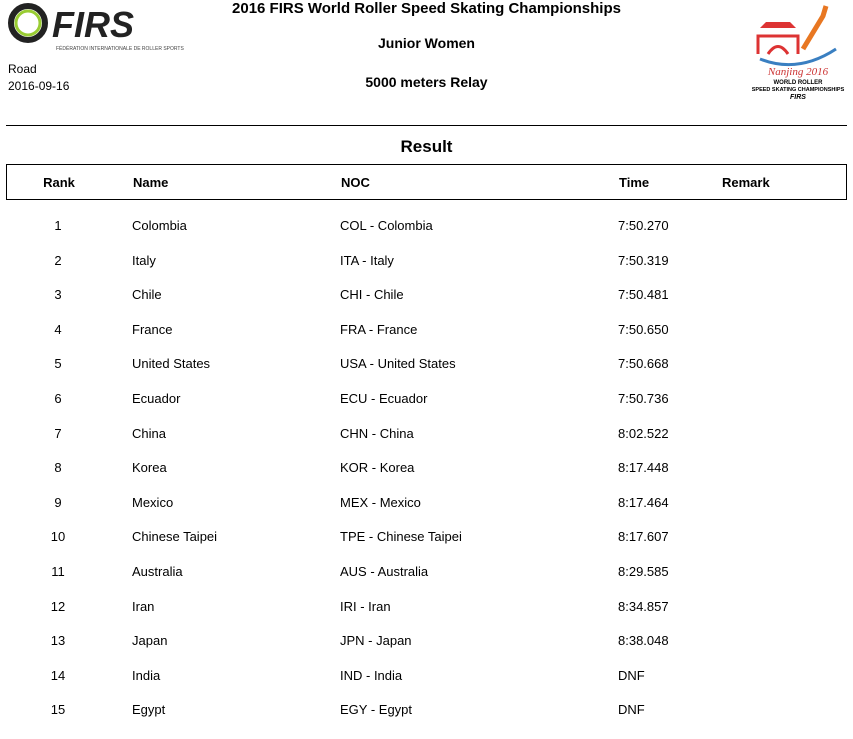 This screenshot has height=739, width=853. What do you see at coordinates (171, 364) in the screenshot?
I see `cell-name: United States` at bounding box center [171, 364].